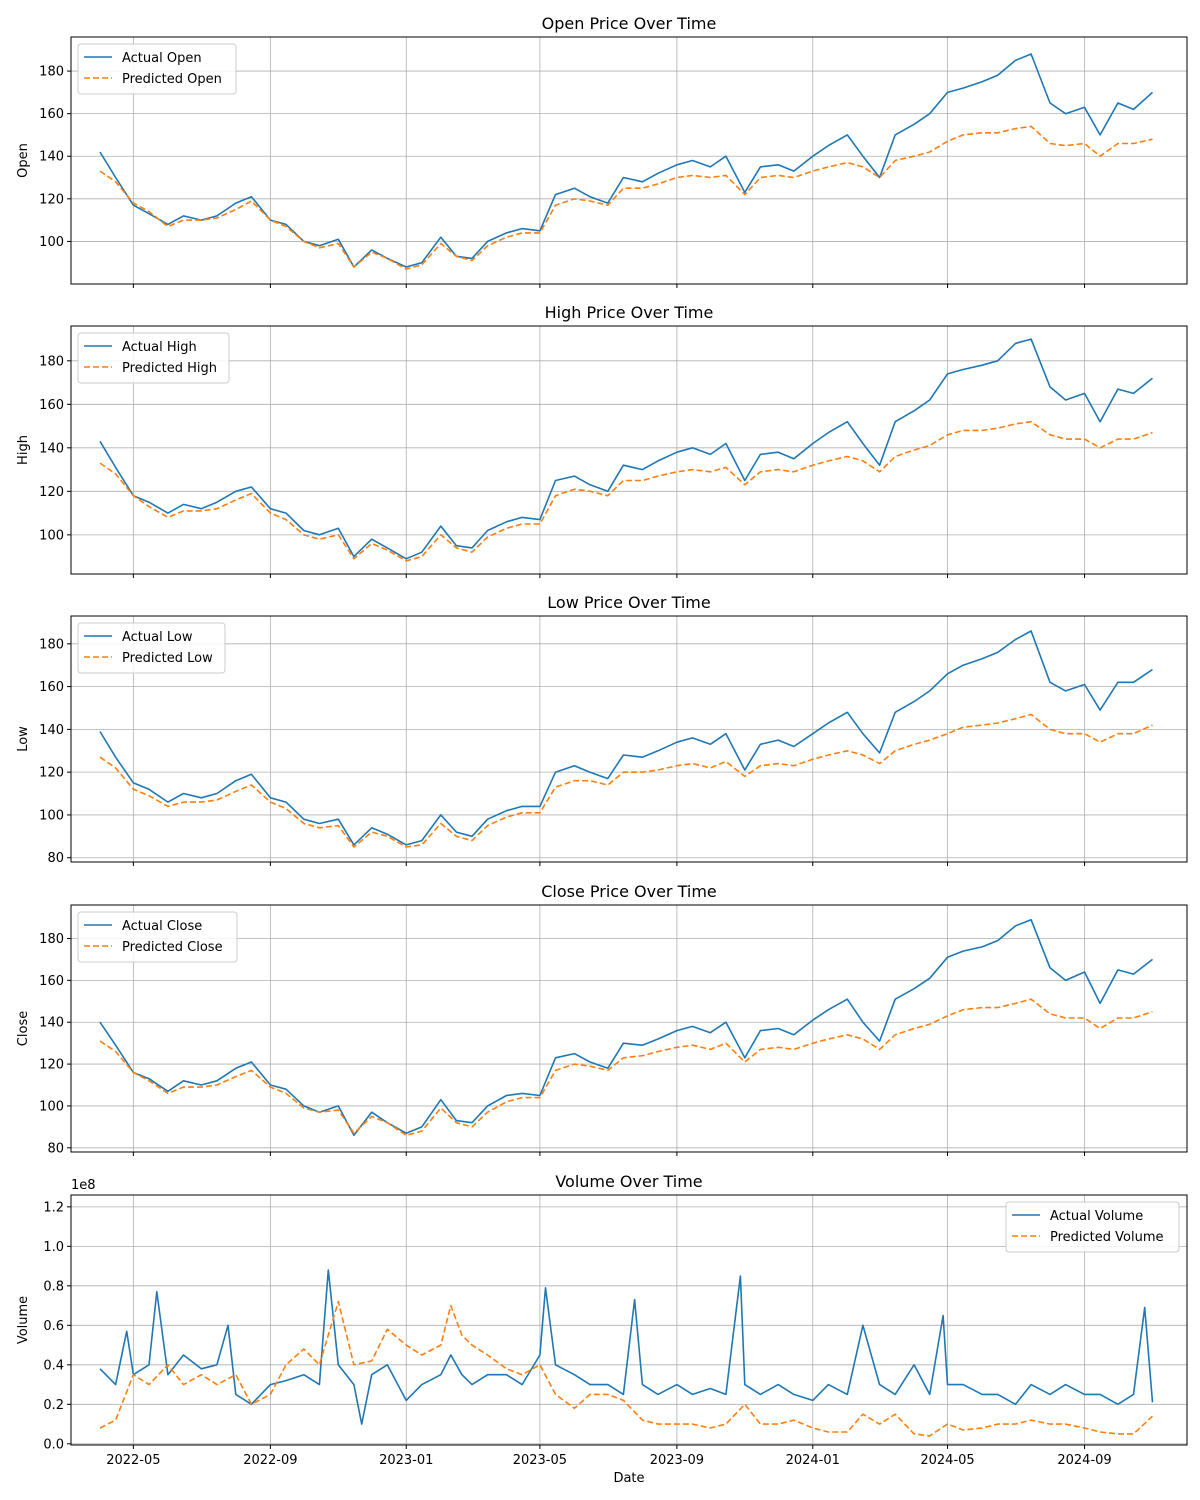 This screenshot has height=1500, width=1200. What do you see at coordinates (629, 312) in the screenshot?
I see `subplot-title: High Price Over Time` at bounding box center [629, 312].